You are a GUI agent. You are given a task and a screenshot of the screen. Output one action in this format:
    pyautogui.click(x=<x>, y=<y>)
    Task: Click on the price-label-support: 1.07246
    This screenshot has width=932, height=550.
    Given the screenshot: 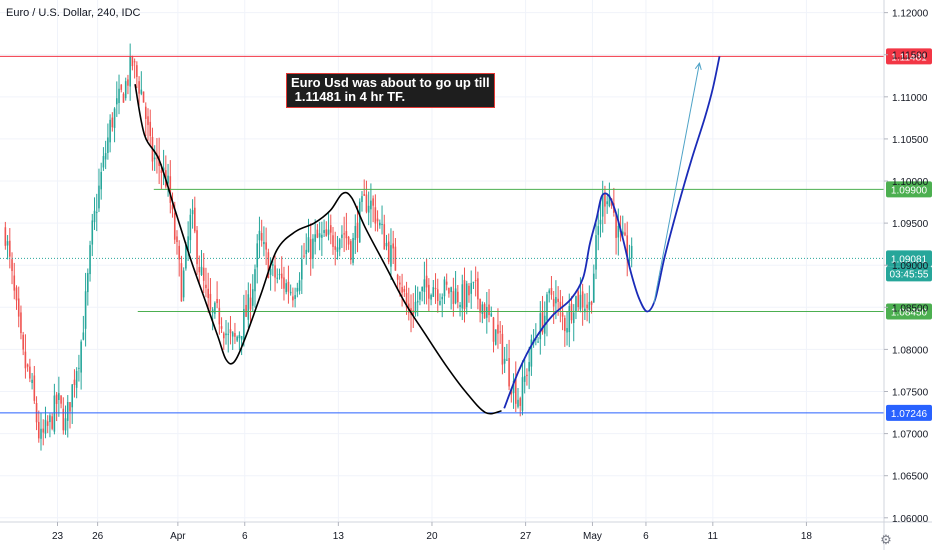 What is the action you would take?
    pyautogui.click(x=909, y=412)
    